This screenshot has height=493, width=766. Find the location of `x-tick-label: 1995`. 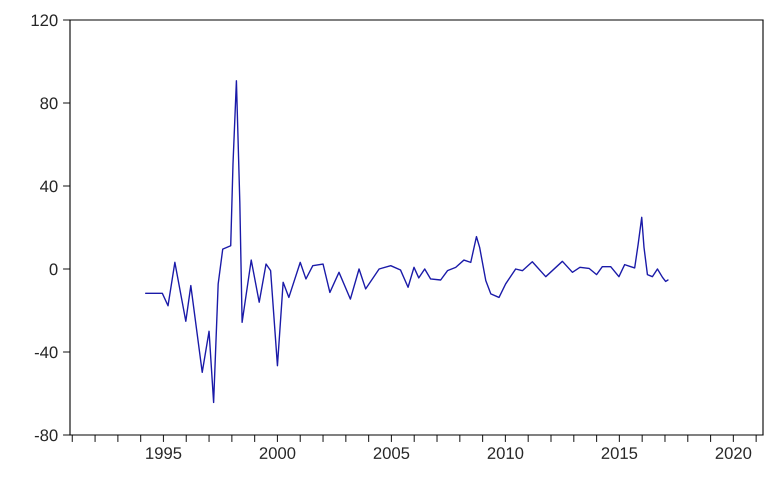

x-tick-label: 1995 is located at coordinates (164, 453).